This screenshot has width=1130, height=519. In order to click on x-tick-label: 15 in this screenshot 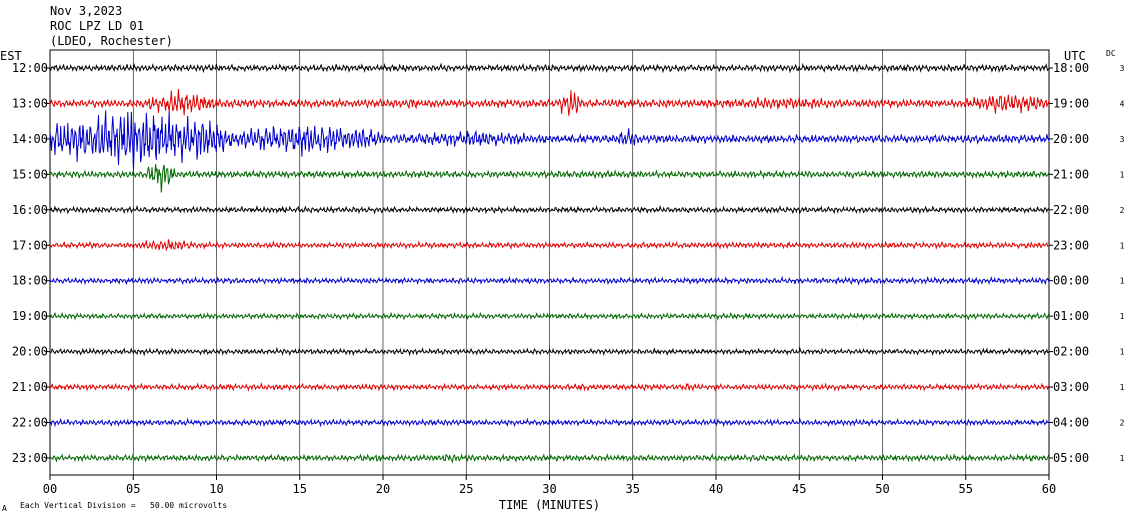, I will do `click(300, 489)`.